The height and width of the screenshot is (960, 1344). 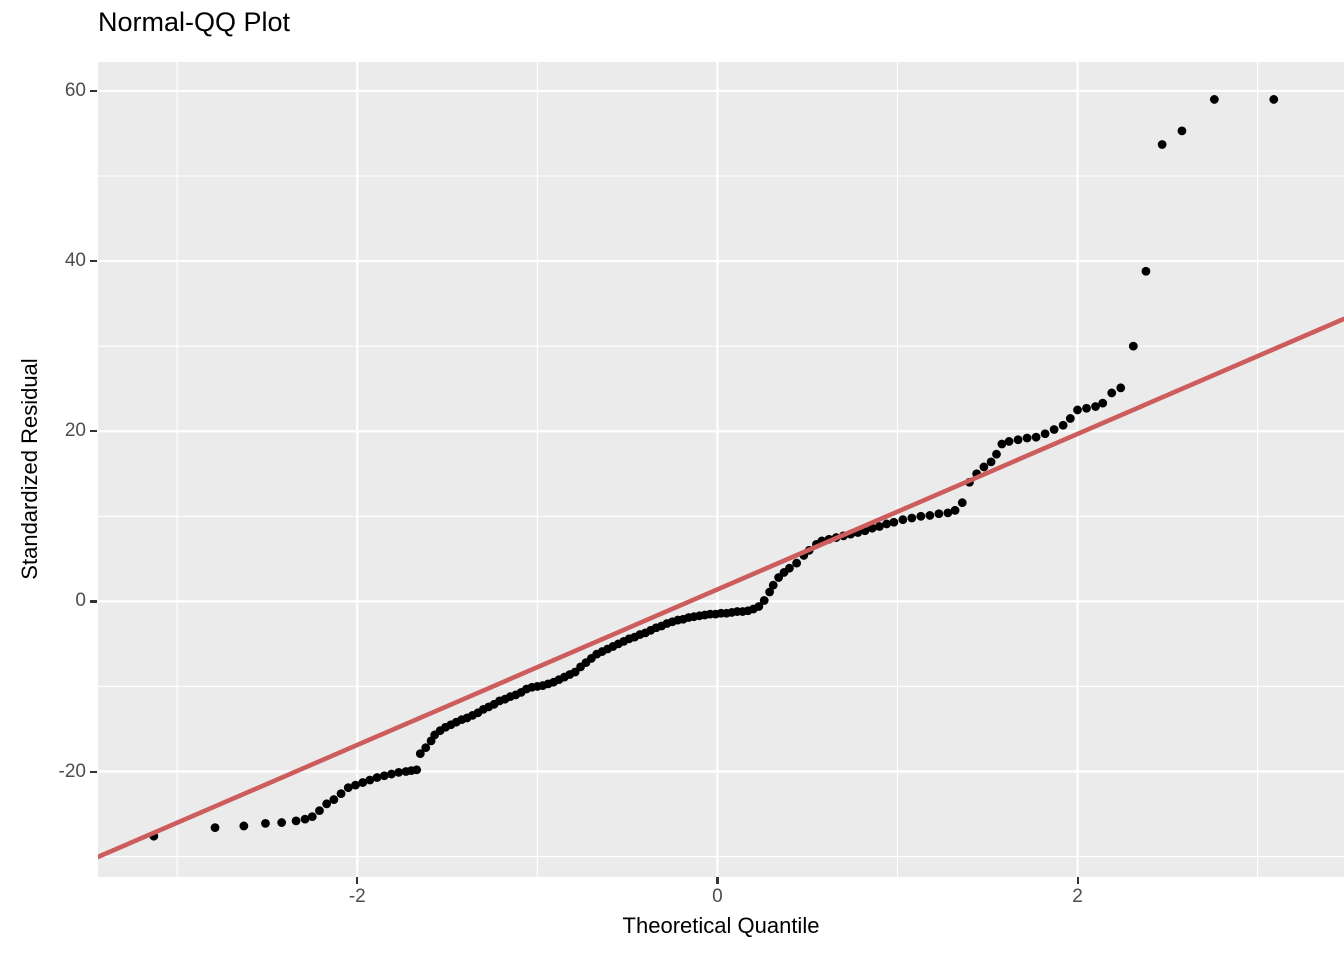 I want to click on x-tick-label: 0, so click(x=717, y=896).